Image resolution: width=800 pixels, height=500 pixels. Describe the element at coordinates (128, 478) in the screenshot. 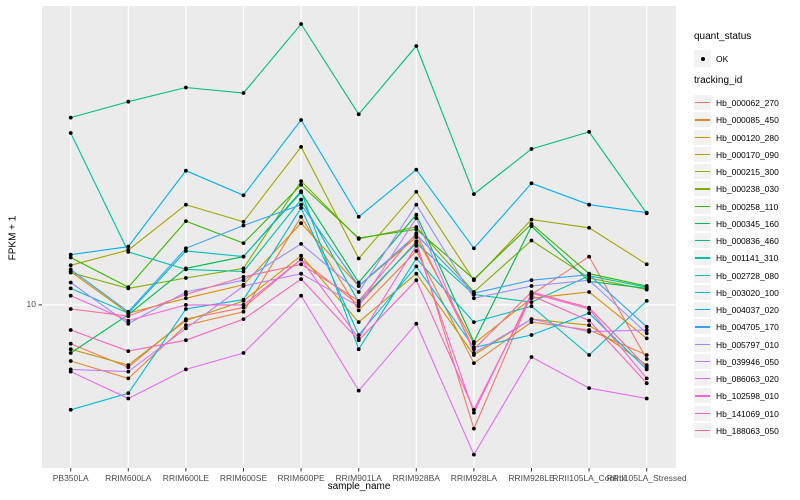

I see `x-tick-label: RRIM600LA` at that location.